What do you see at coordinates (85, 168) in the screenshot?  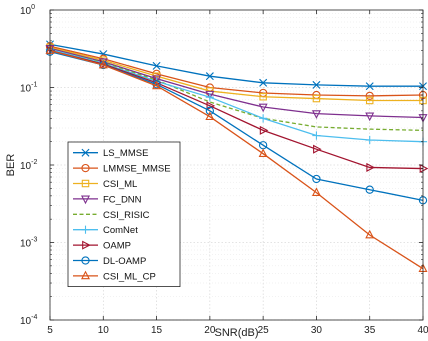 I see `legend-marker-lmmse-mmse` at bounding box center [85, 168].